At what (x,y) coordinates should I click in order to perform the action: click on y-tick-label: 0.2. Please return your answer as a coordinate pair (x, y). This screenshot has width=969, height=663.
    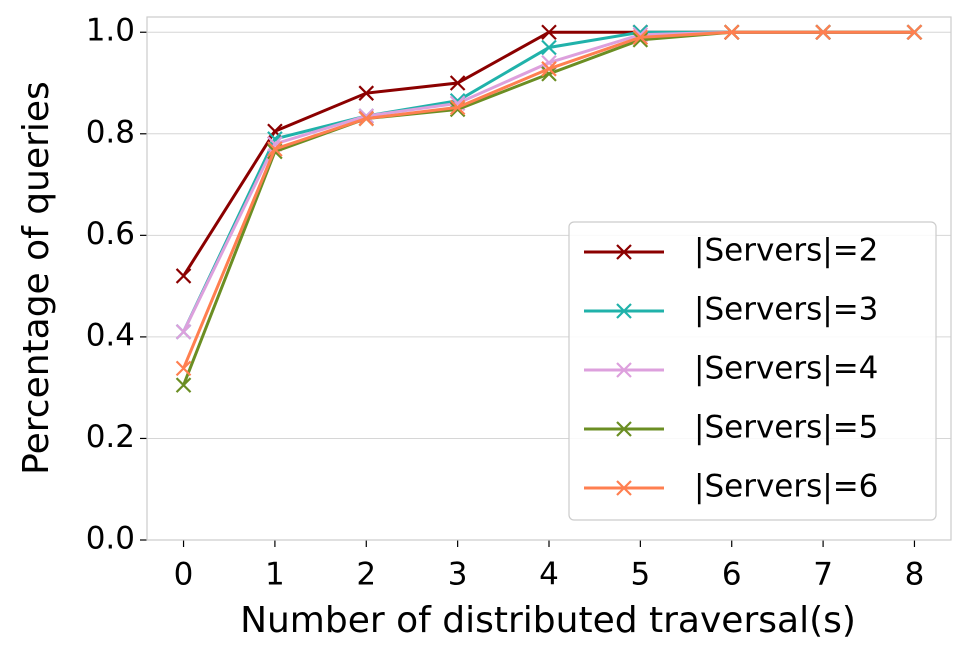
    Looking at the image, I should click on (110, 437).